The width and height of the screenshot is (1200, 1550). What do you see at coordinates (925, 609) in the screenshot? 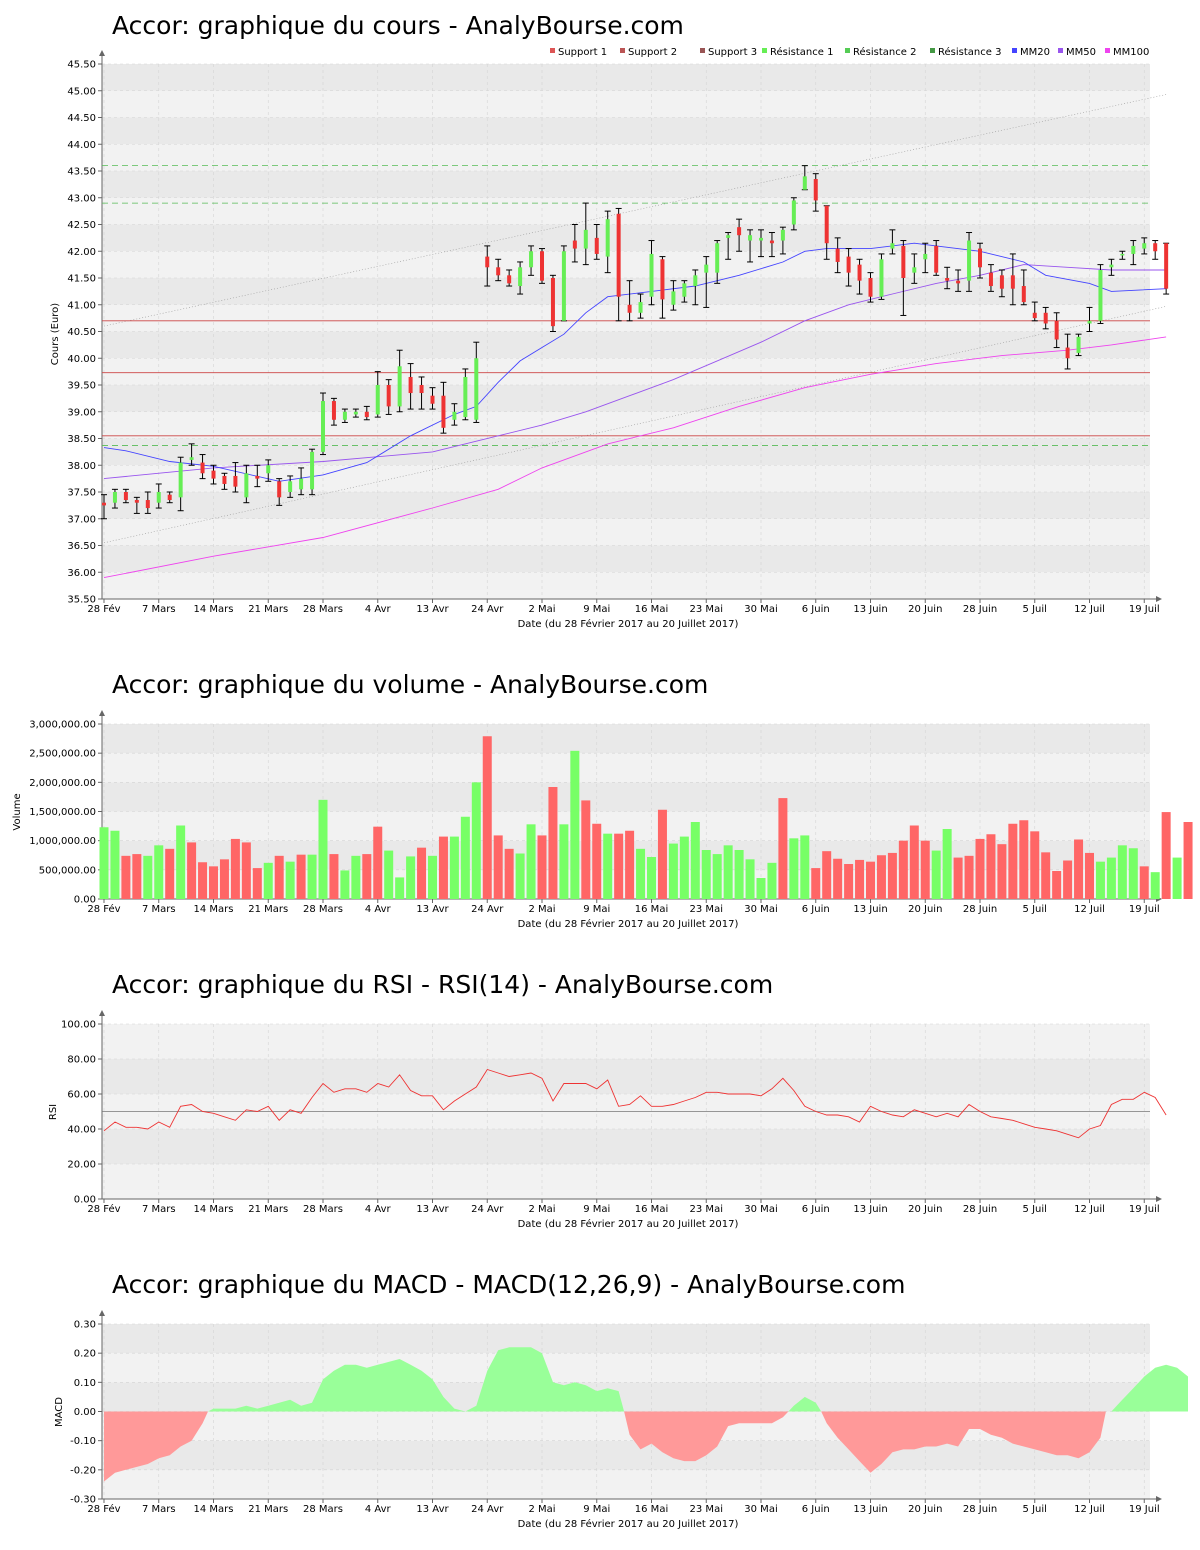
I see `price-x-tick-label: 20 Juin` at bounding box center [925, 609].